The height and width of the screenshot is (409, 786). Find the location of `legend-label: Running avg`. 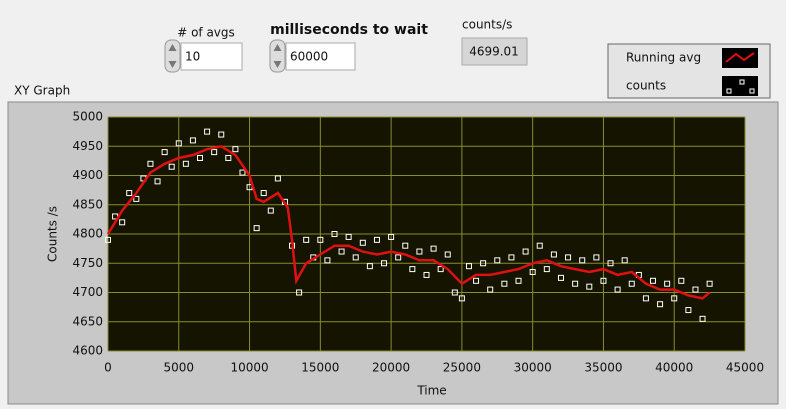

legend-label: Running avg is located at coordinates (663, 58).